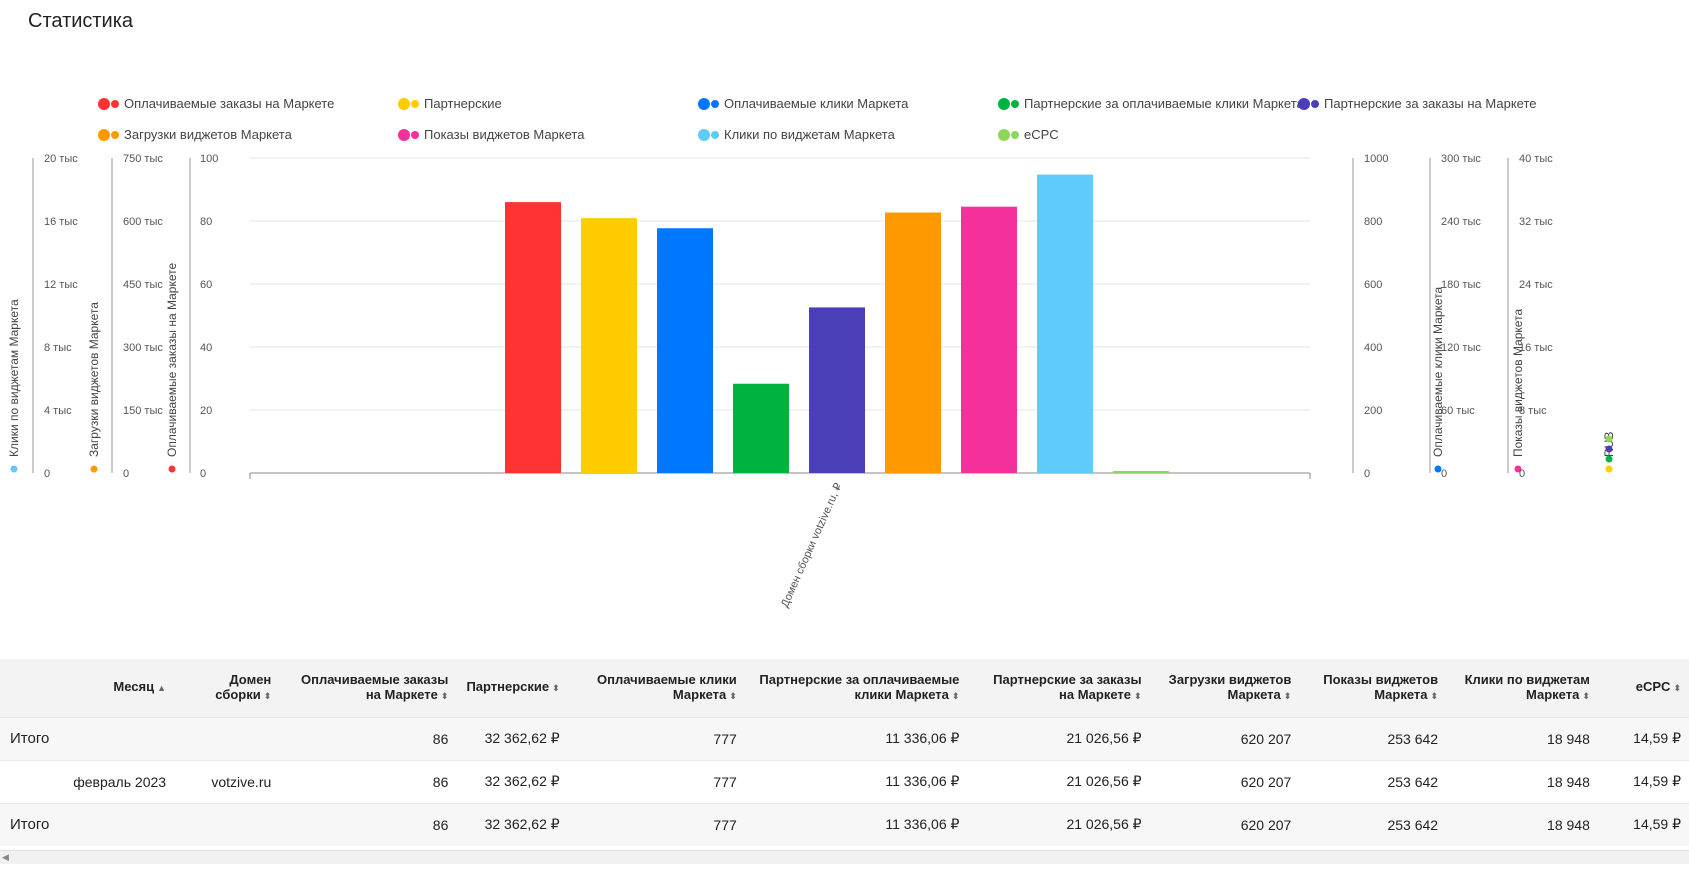  What do you see at coordinates (58, 348) in the screenshot?
I see `axis-tick-label: 8 тыс` at bounding box center [58, 348].